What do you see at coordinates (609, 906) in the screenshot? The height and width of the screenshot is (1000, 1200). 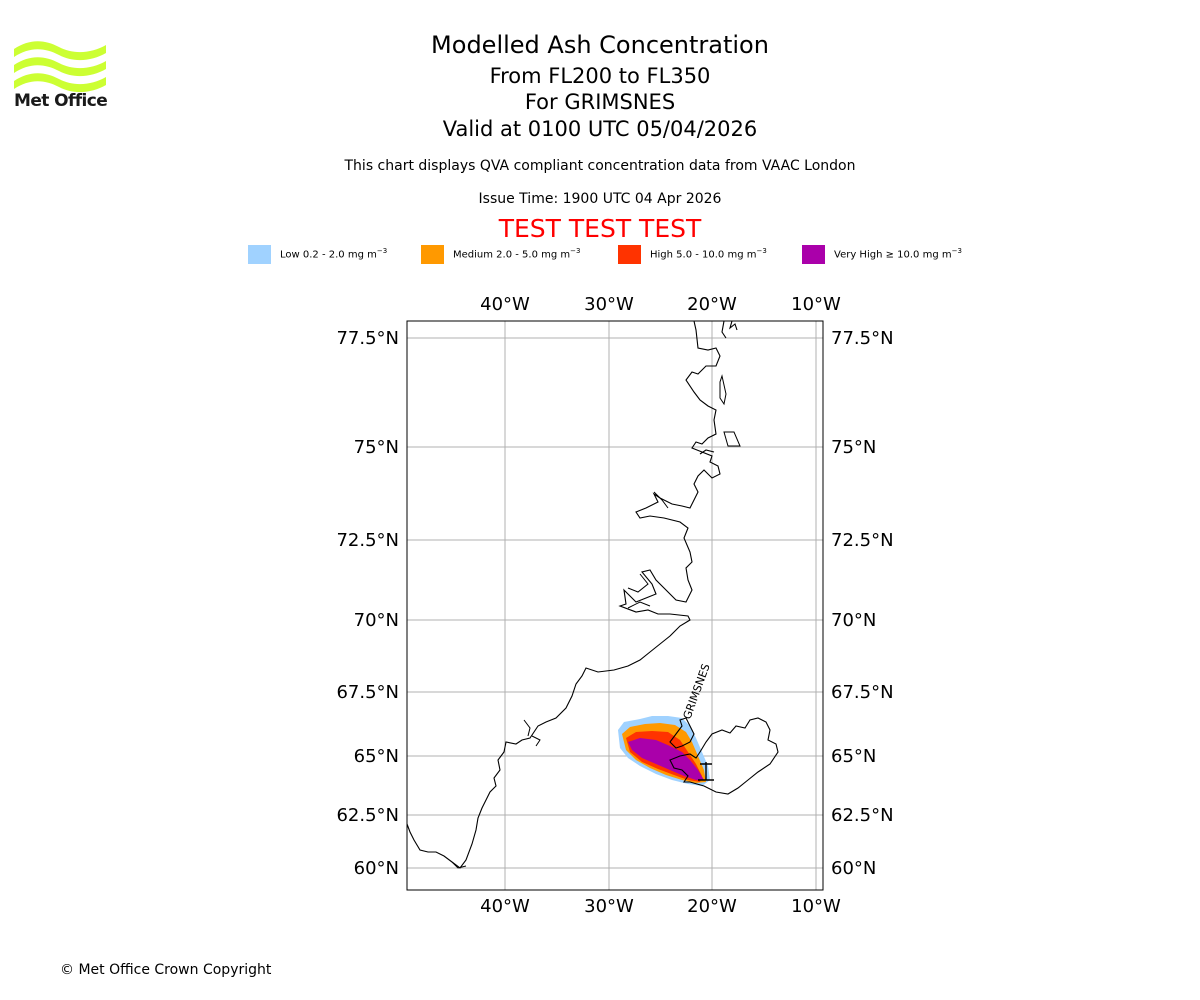 I see `lon-tick-bottom-30w: 30°W` at bounding box center [609, 906].